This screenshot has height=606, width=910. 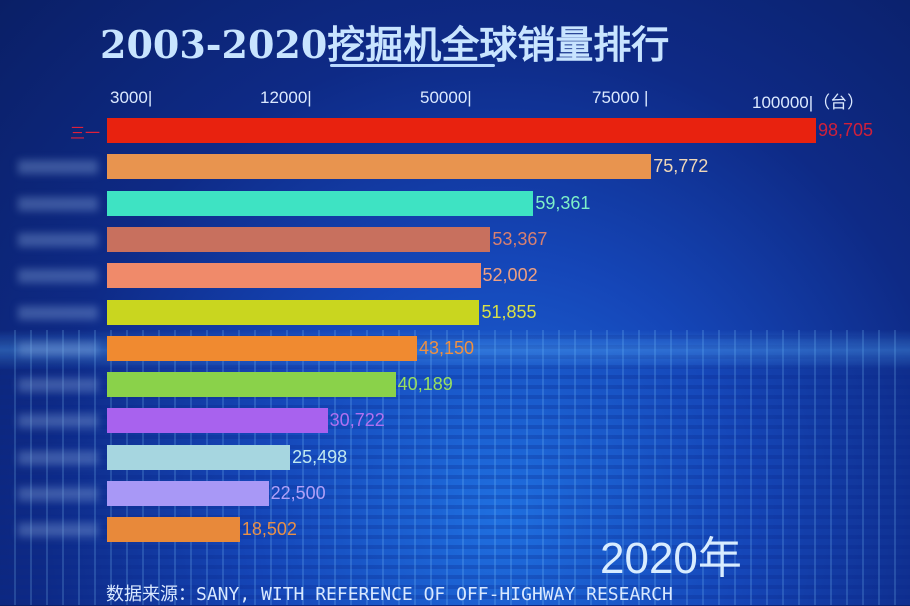 I want to click on value-label: 98,705, so click(x=846, y=130).